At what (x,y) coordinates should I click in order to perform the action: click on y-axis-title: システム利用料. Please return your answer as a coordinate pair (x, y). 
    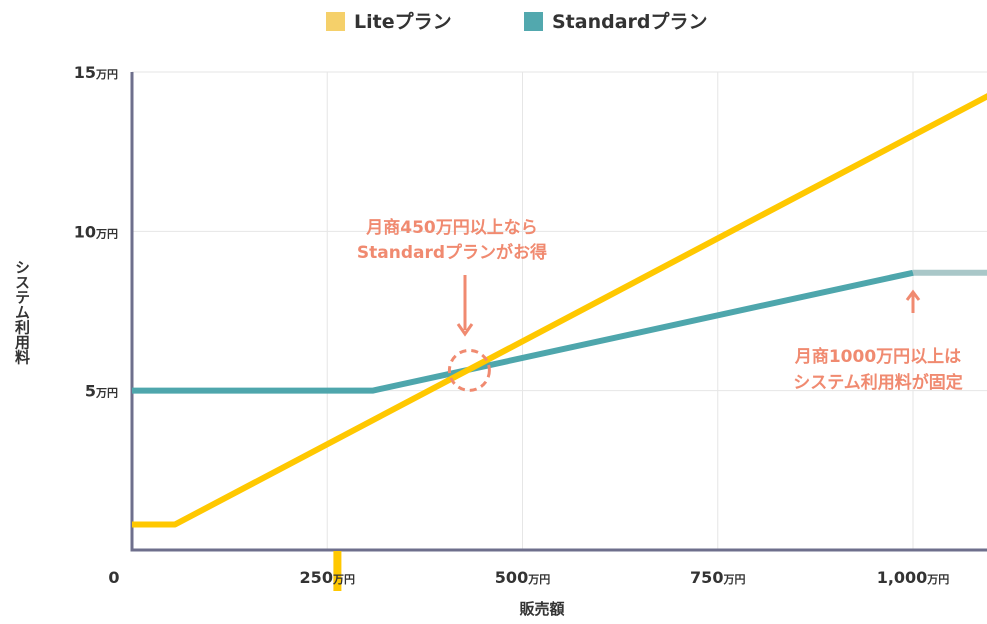
    Looking at the image, I should click on (22, 313).